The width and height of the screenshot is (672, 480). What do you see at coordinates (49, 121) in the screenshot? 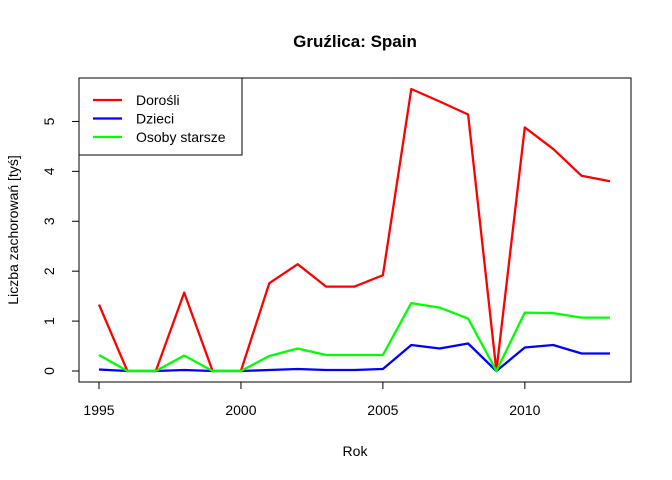
I see `y-tick-label: 5` at bounding box center [49, 121].